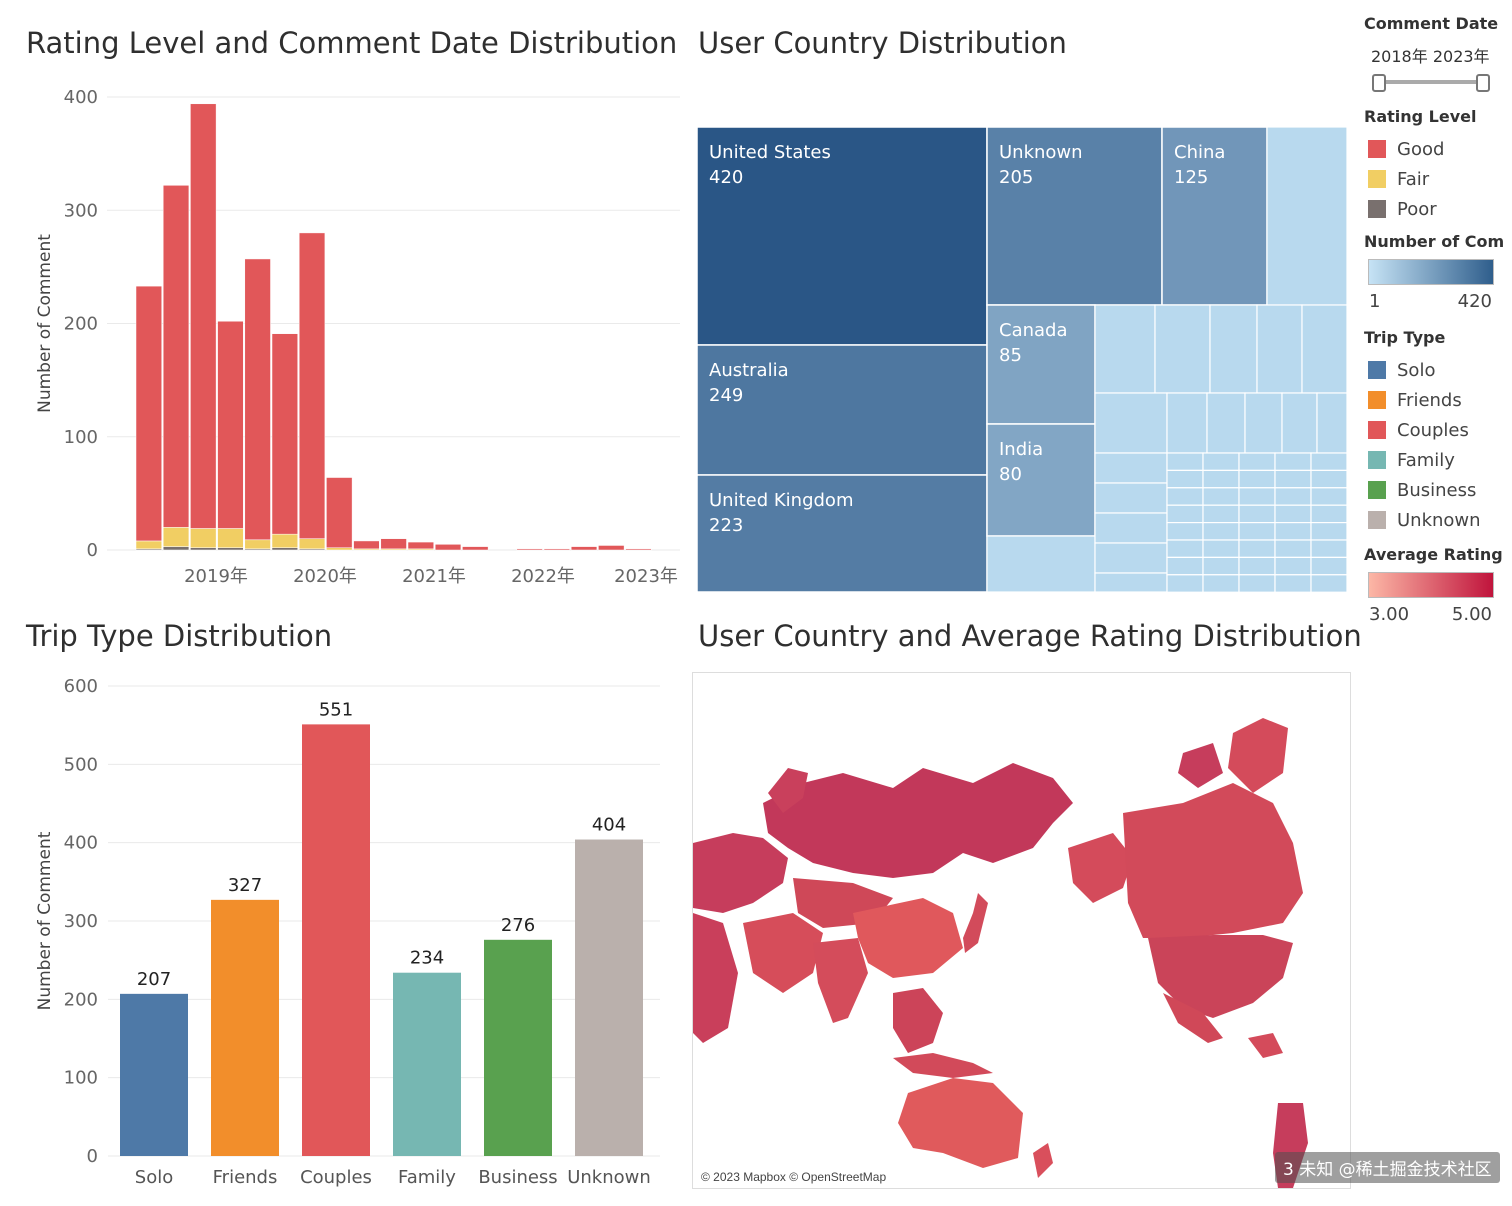 The width and height of the screenshot is (1512, 1206). What do you see at coordinates (92, 1156) in the screenshot?
I see `trip-y-tick-label: 0` at bounding box center [92, 1156].